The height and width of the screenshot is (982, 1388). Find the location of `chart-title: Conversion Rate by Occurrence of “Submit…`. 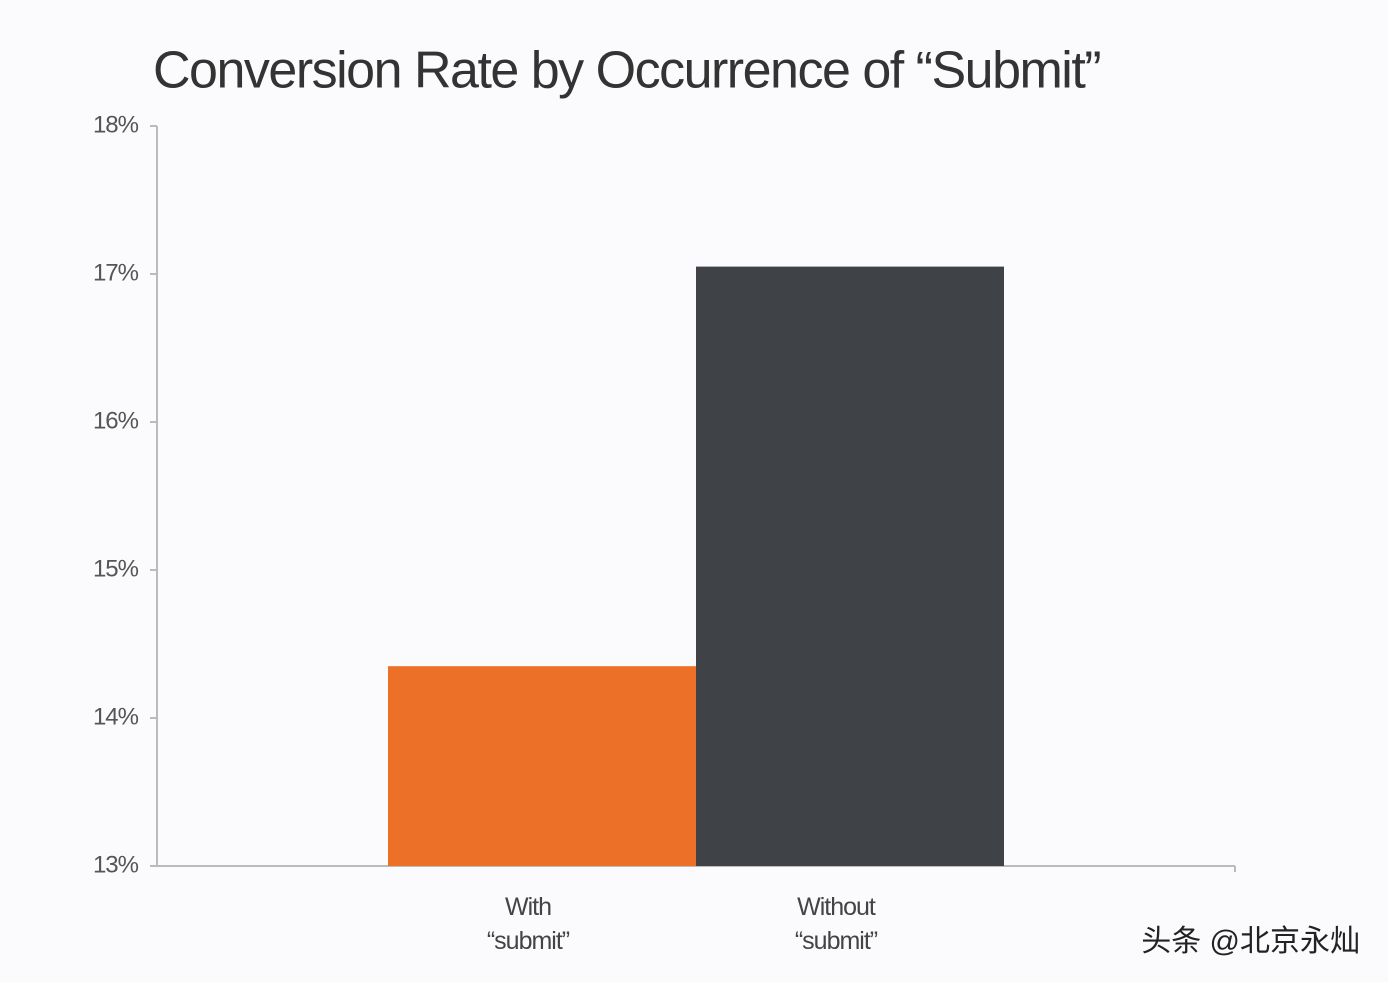

chart-title: Conversion Rate by Occurrence of “Submit… is located at coordinates (626, 71).